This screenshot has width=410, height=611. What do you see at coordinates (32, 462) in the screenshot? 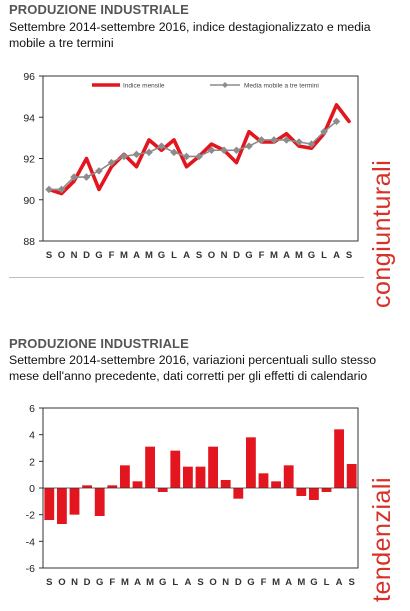
I see `y-tick-label: 2` at bounding box center [32, 462].